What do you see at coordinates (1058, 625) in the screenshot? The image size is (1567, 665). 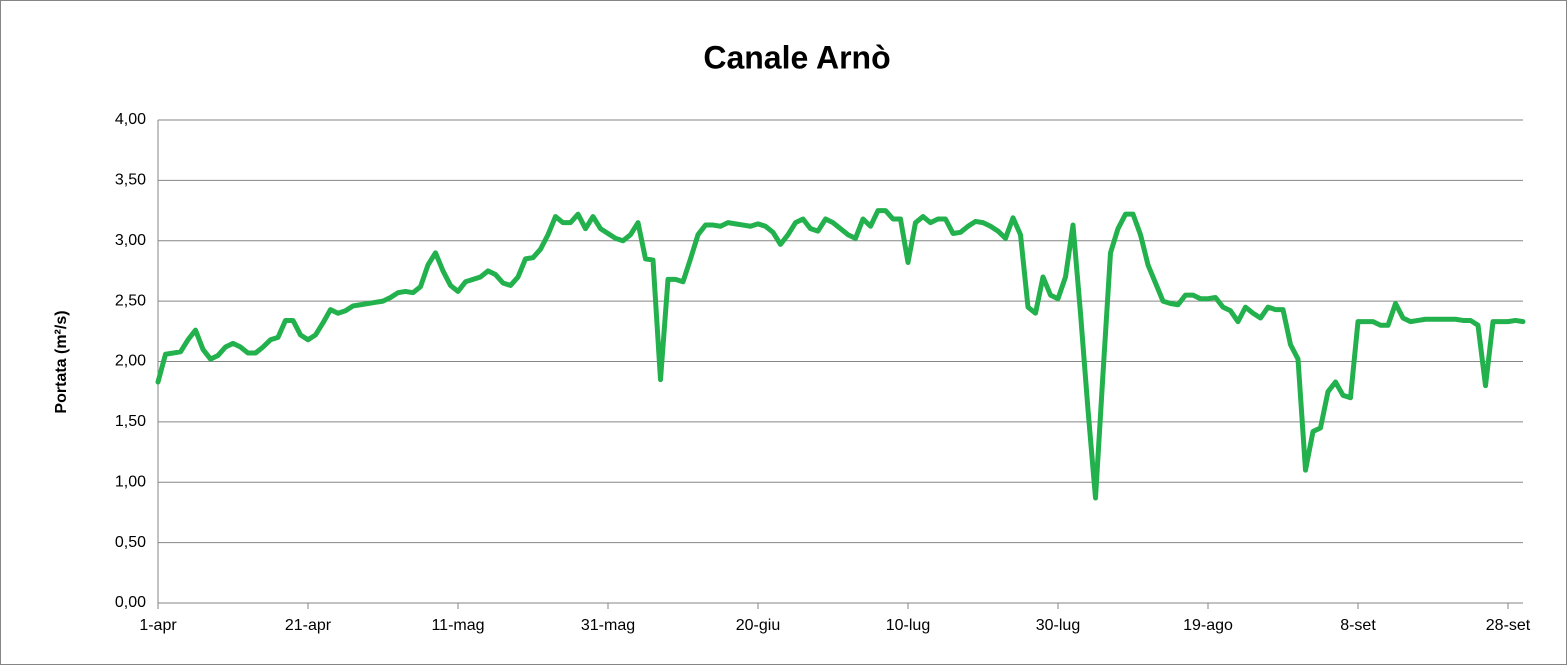 I see `x-tick-label: 30-lug` at bounding box center [1058, 625].